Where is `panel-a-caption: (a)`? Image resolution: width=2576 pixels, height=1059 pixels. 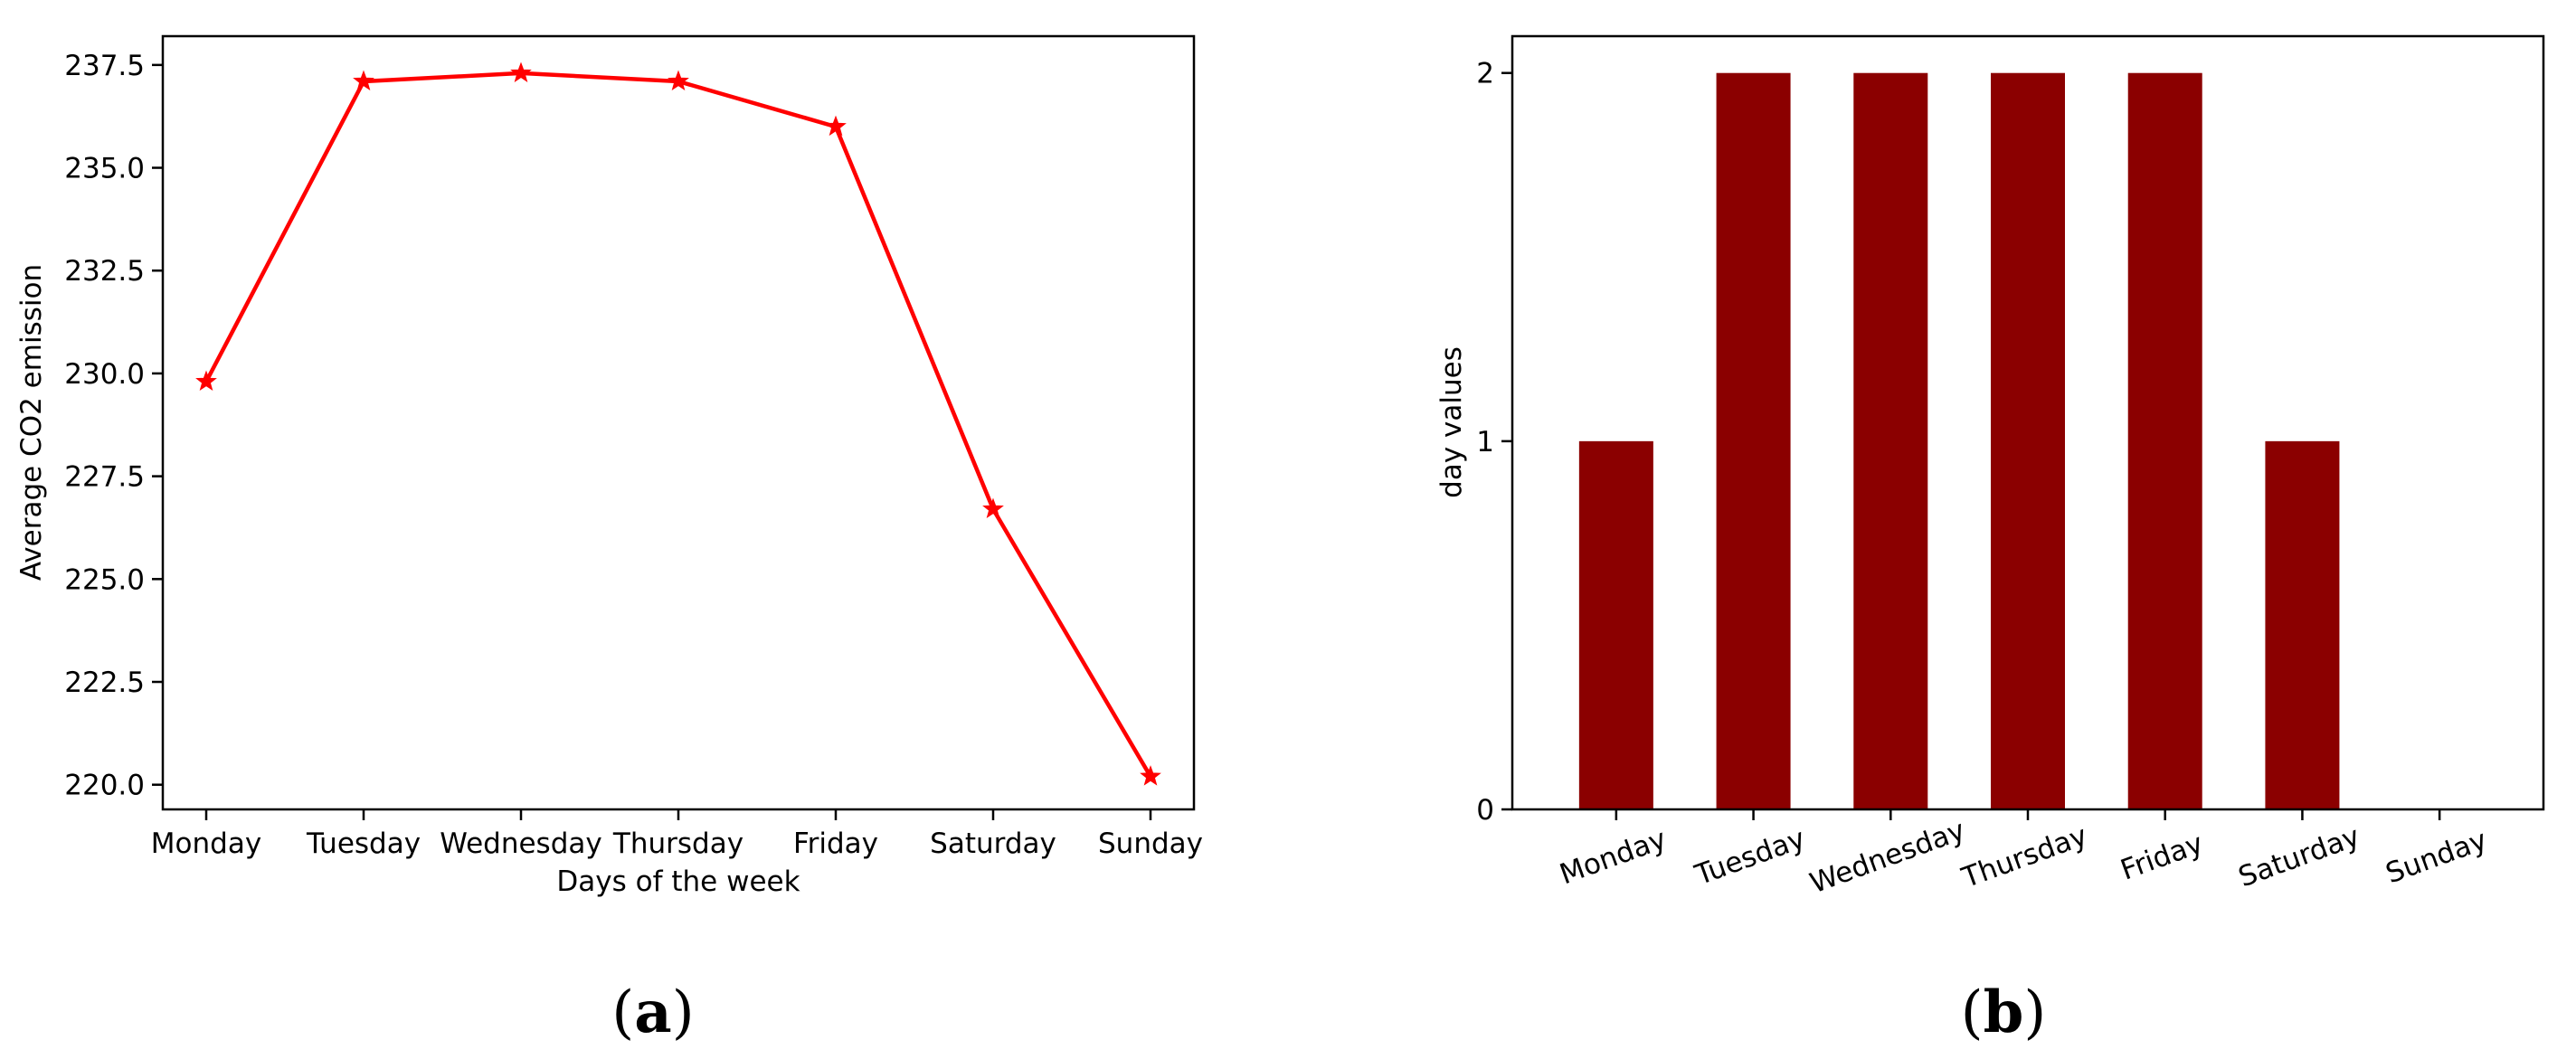
panel-a-caption: (a) is located at coordinates (653, 1012).